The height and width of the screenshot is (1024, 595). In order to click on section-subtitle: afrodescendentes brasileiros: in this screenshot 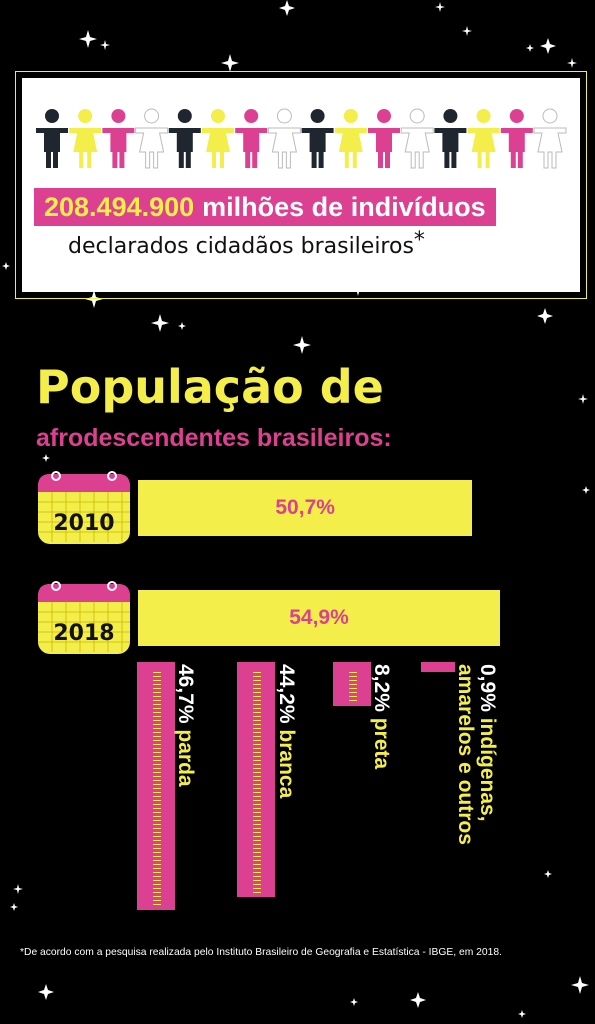, I will do `click(214, 438)`.